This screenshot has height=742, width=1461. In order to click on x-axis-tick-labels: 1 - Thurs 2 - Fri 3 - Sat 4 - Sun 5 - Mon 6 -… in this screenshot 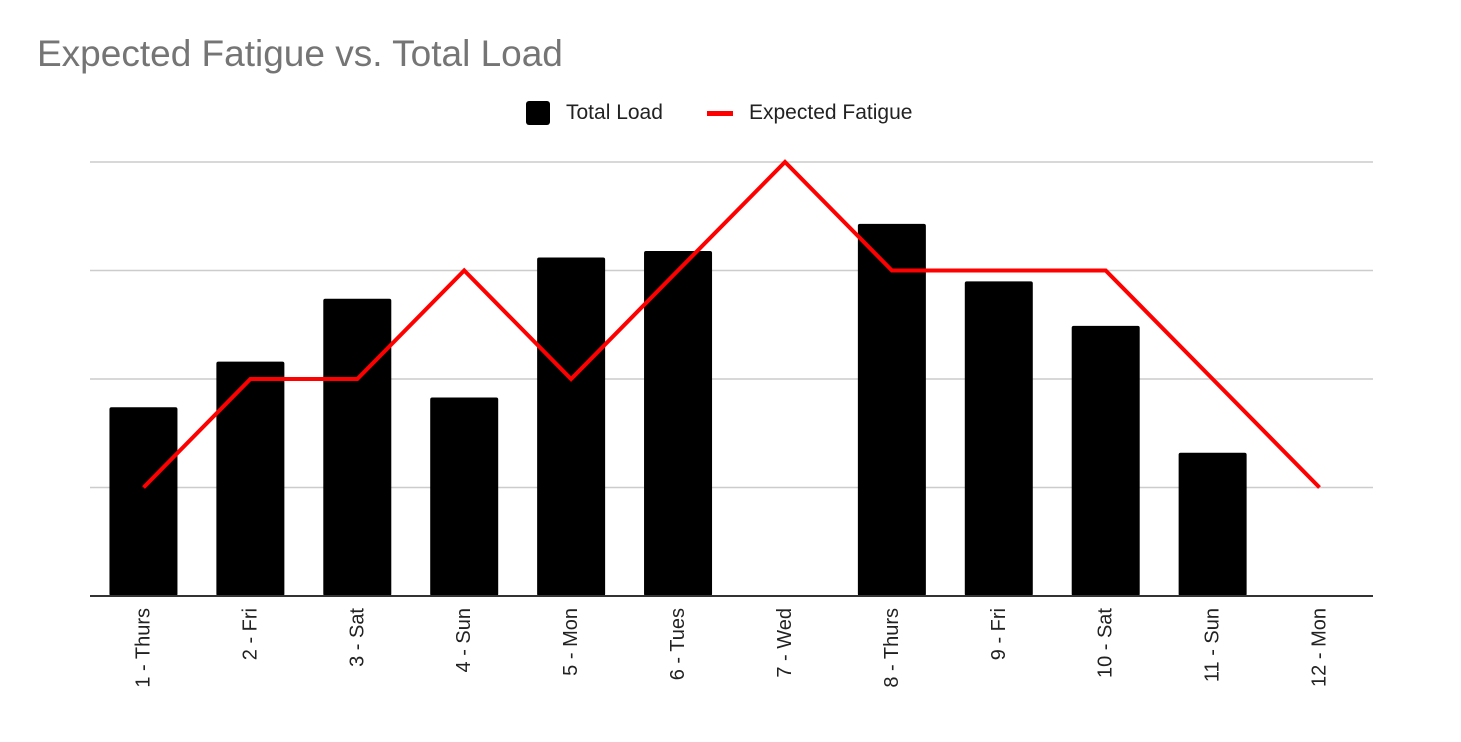, I will do `click(731, 648)`.